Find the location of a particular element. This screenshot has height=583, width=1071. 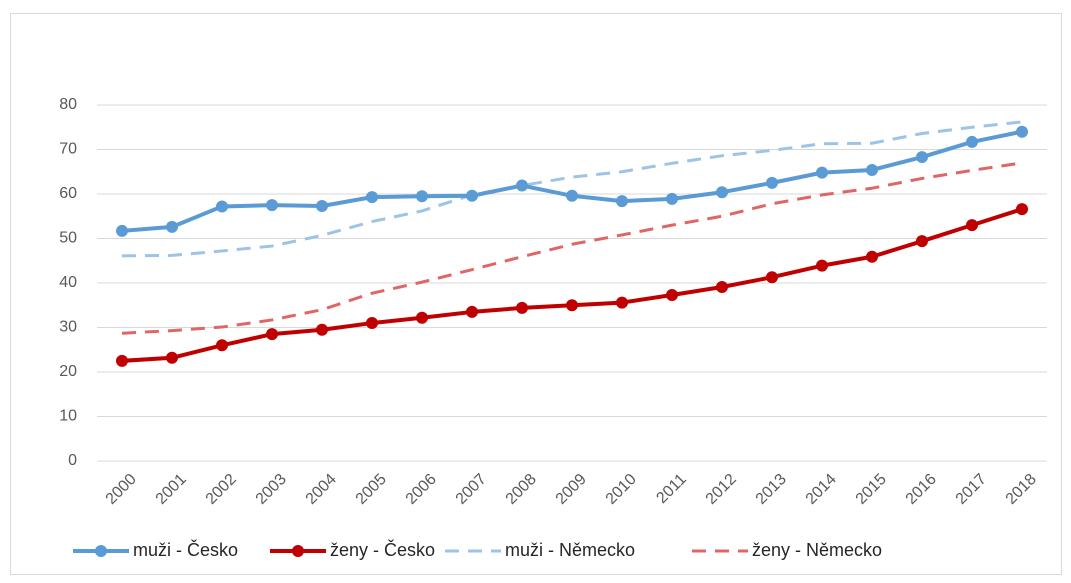

y-tick-label: 80 is located at coordinates (68, 104).